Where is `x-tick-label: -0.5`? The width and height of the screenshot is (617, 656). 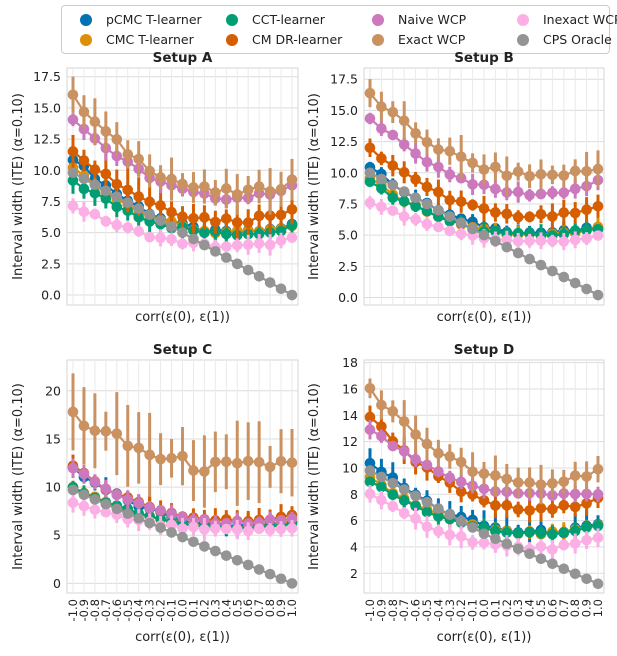 x-tick-label: -0.5 is located at coordinates (427, 610).